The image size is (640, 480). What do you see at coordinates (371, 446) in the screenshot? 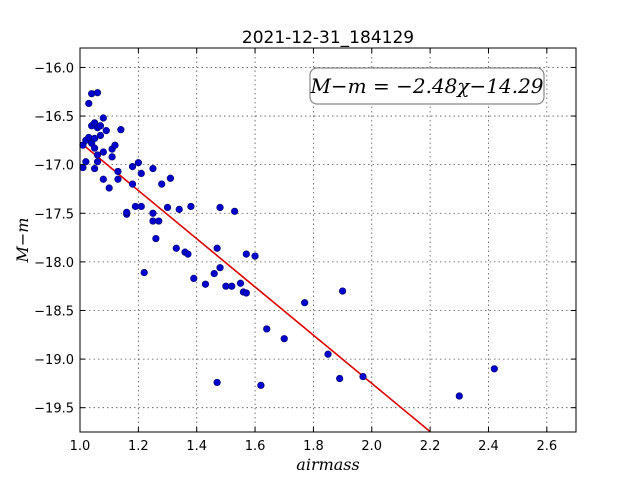
I see `x-tick-label: 2.0` at bounding box center [371, 446].